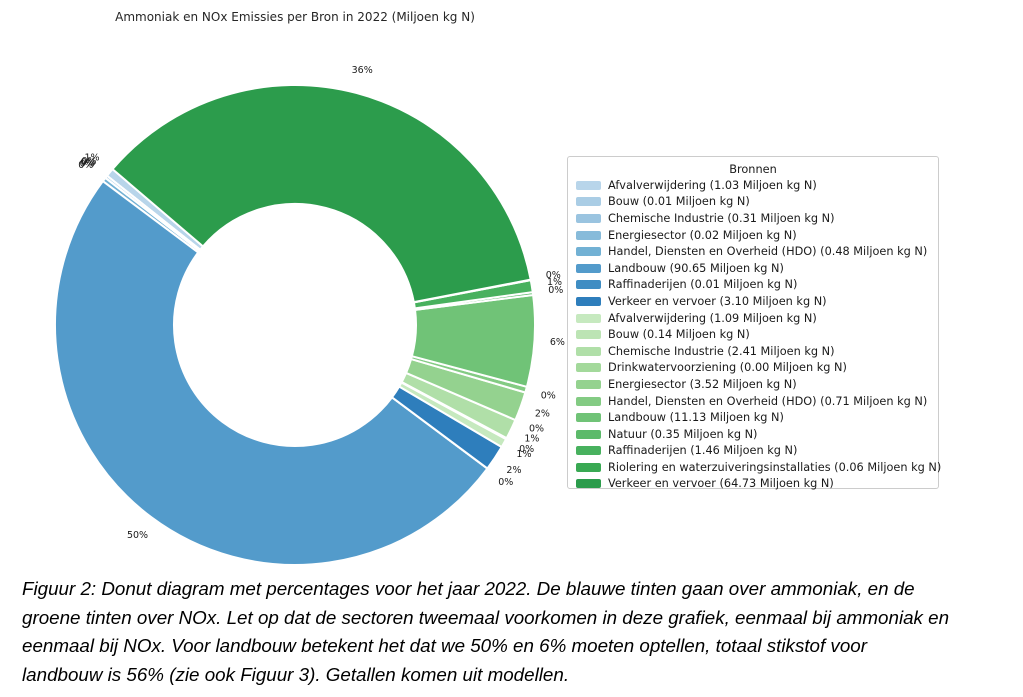 This screenshot has height=697, width=1023. I want to click on legend-item: Energiesector (0.02 Miljoen kg N), so click(753, 235).